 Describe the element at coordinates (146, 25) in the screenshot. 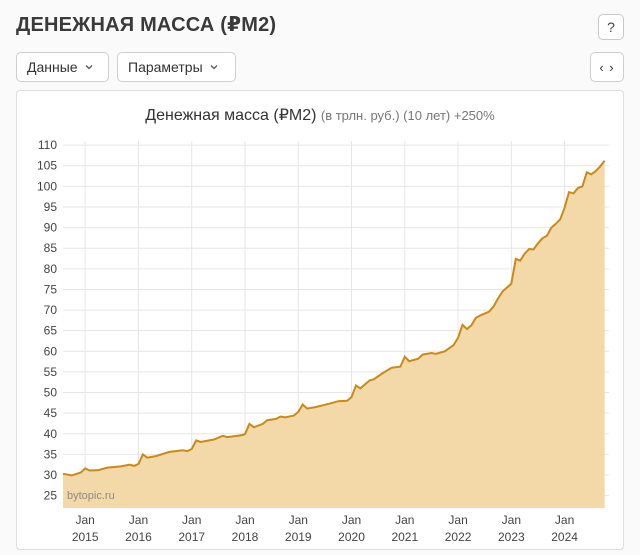

I see `page-title: ДЕНЕЖНАЯ МАССА (₽M2)` at that location.